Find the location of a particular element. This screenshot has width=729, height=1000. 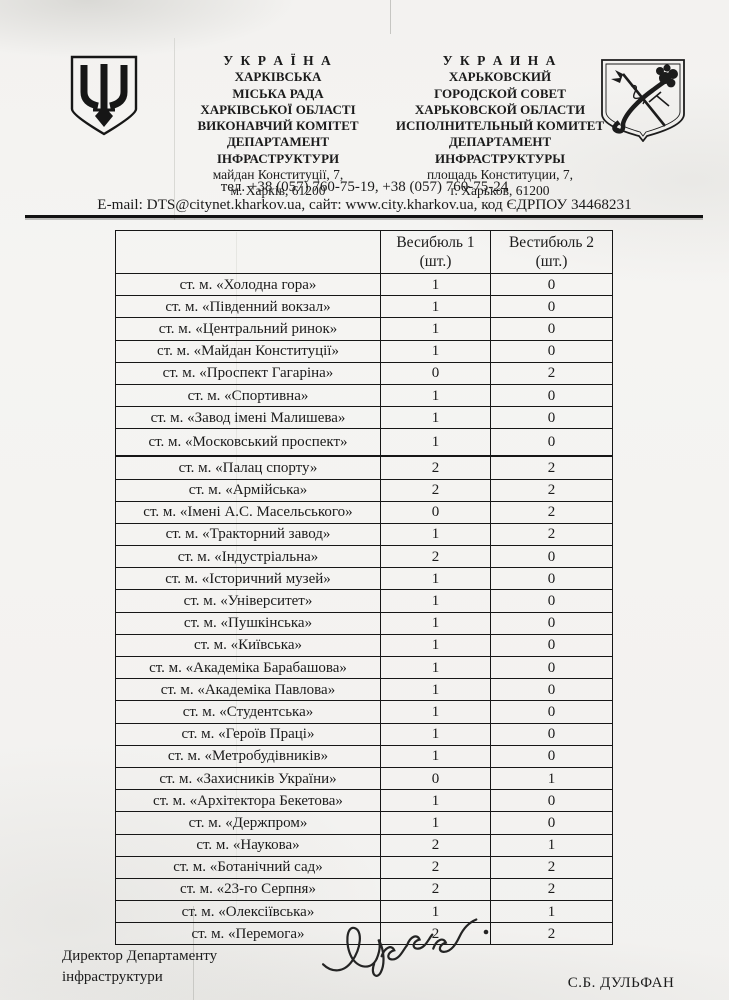

station-name-cell: ст. м. «Архітектора Бекетова» is located at coordinates (248, 801).